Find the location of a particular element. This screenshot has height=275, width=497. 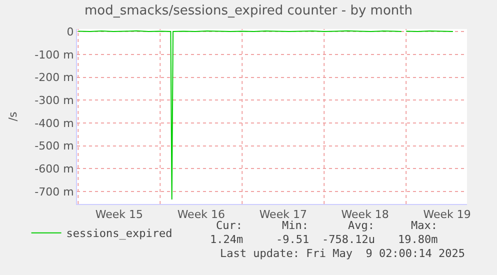

text: Cur: is located at coordinates (229, 225).